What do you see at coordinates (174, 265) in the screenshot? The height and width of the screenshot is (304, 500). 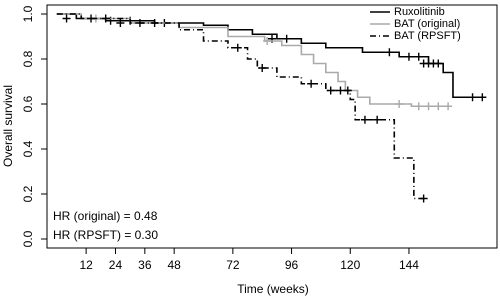 I see `x-tick-label: 48` at bounding box center [174, 265].